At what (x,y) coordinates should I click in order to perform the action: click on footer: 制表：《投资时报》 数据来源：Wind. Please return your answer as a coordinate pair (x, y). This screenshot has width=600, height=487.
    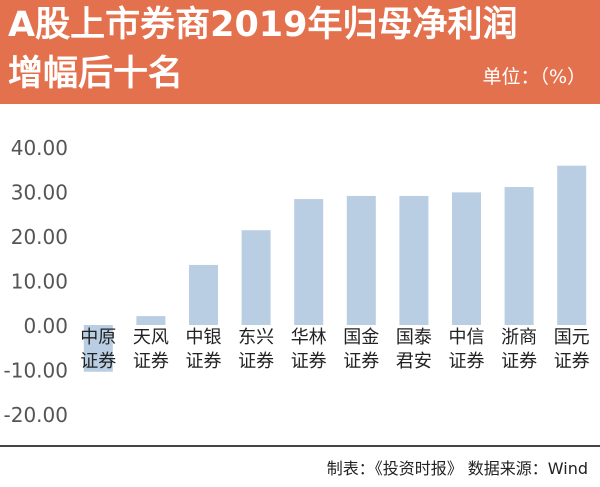
    Looking at the image, I should click on (300, 466).